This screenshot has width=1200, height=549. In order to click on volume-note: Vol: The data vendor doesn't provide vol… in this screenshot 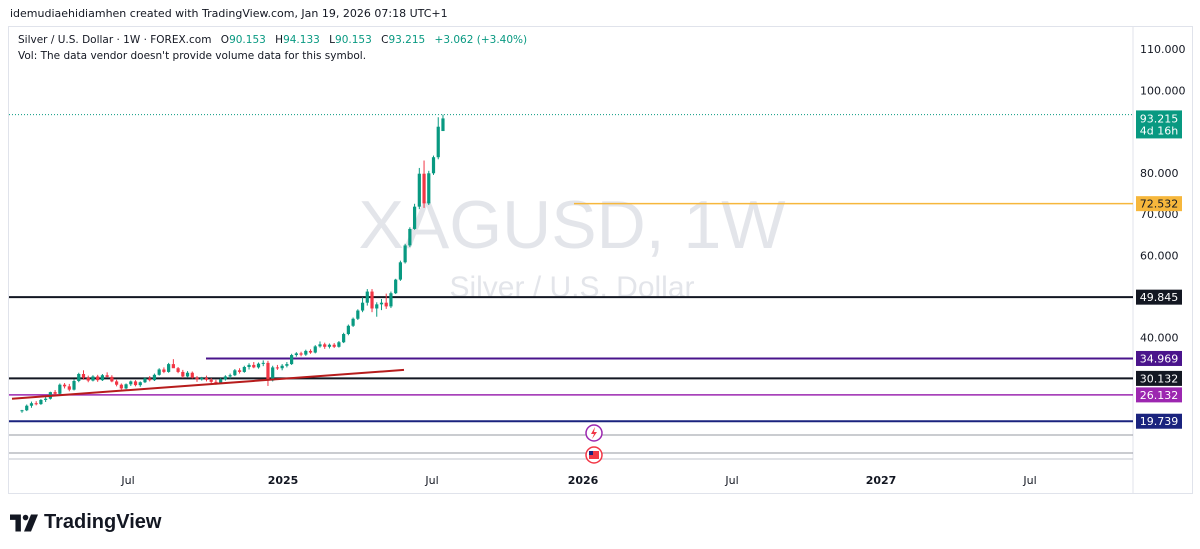, I will do `click(192, 56)`.